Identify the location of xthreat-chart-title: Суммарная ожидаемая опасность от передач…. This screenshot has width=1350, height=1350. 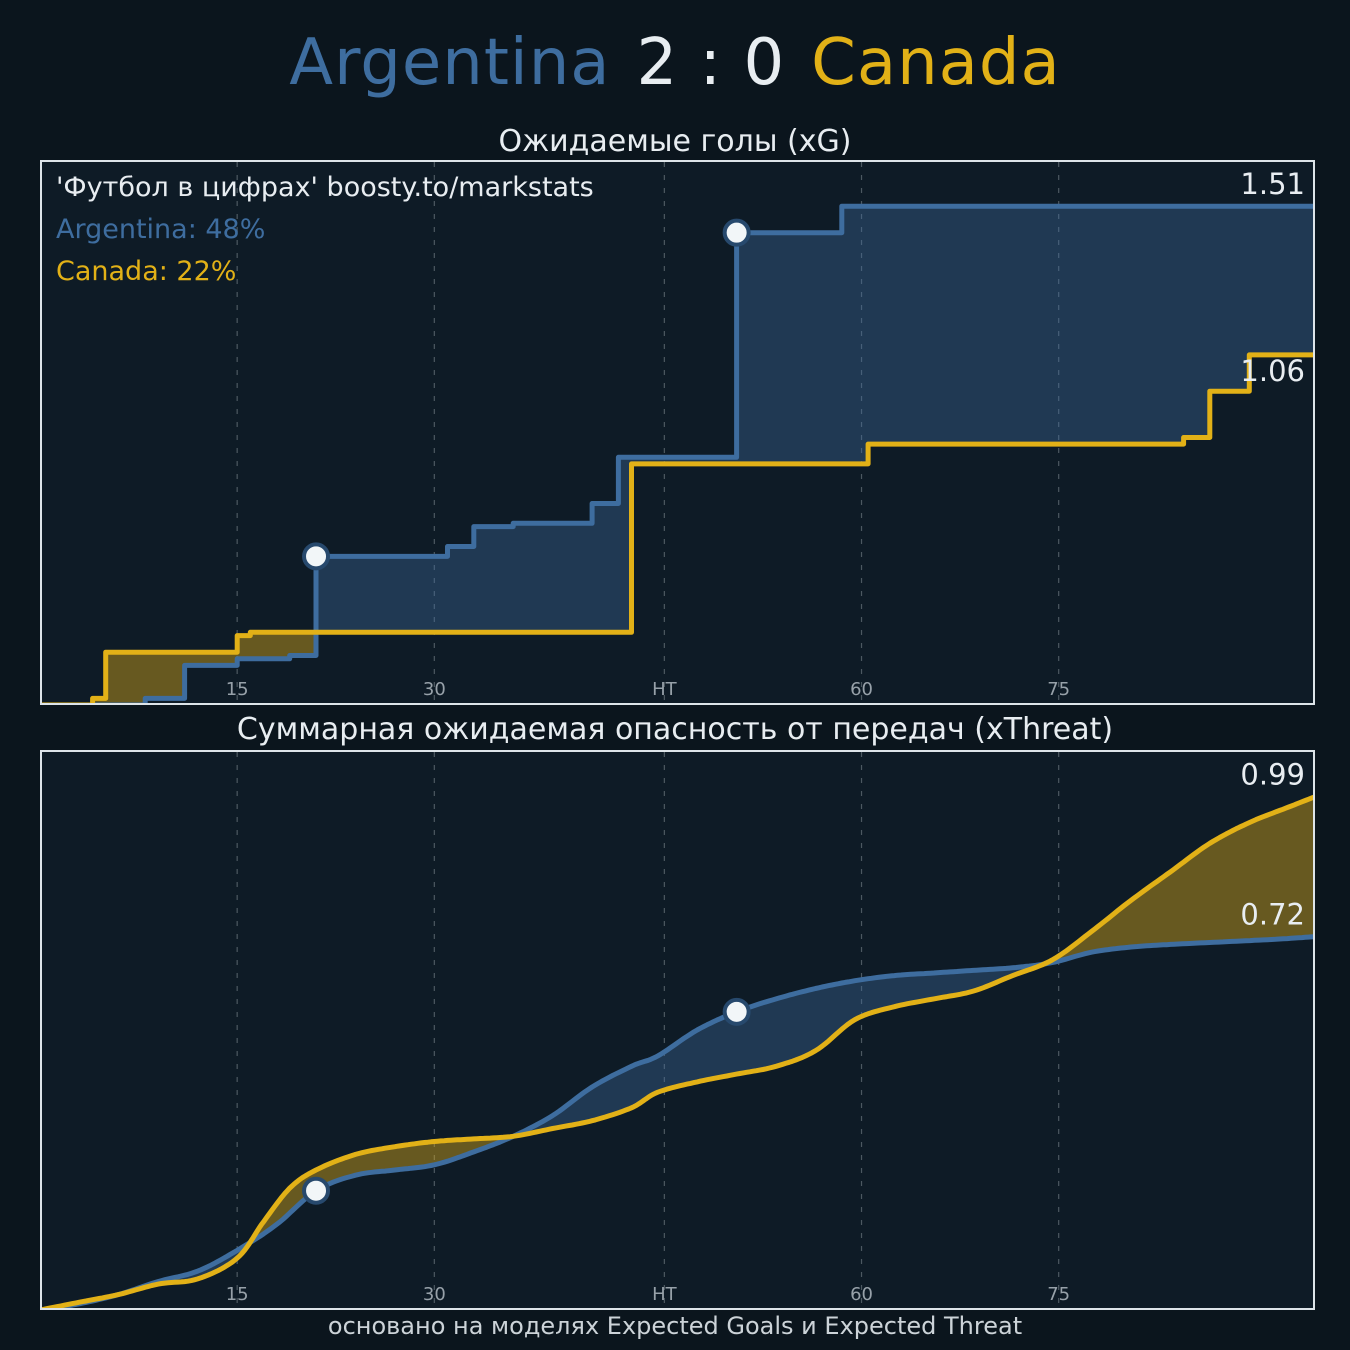
(675, 729).